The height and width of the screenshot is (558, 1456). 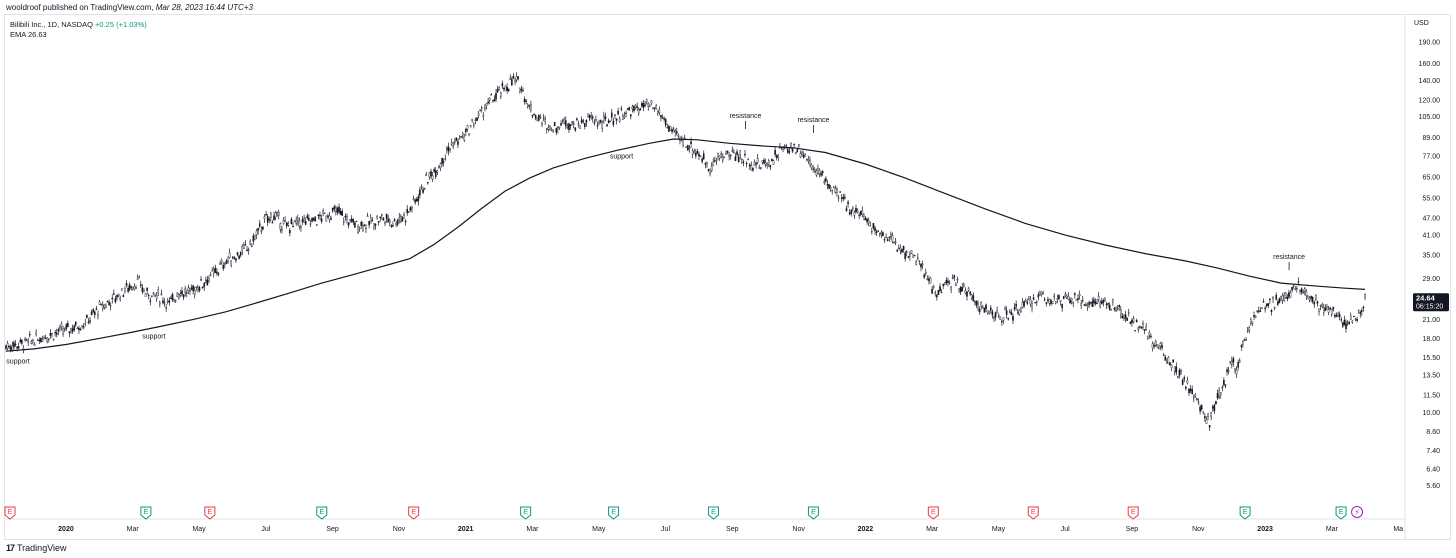 I want to click on last-price-badge, so click(x=1431, y=302).